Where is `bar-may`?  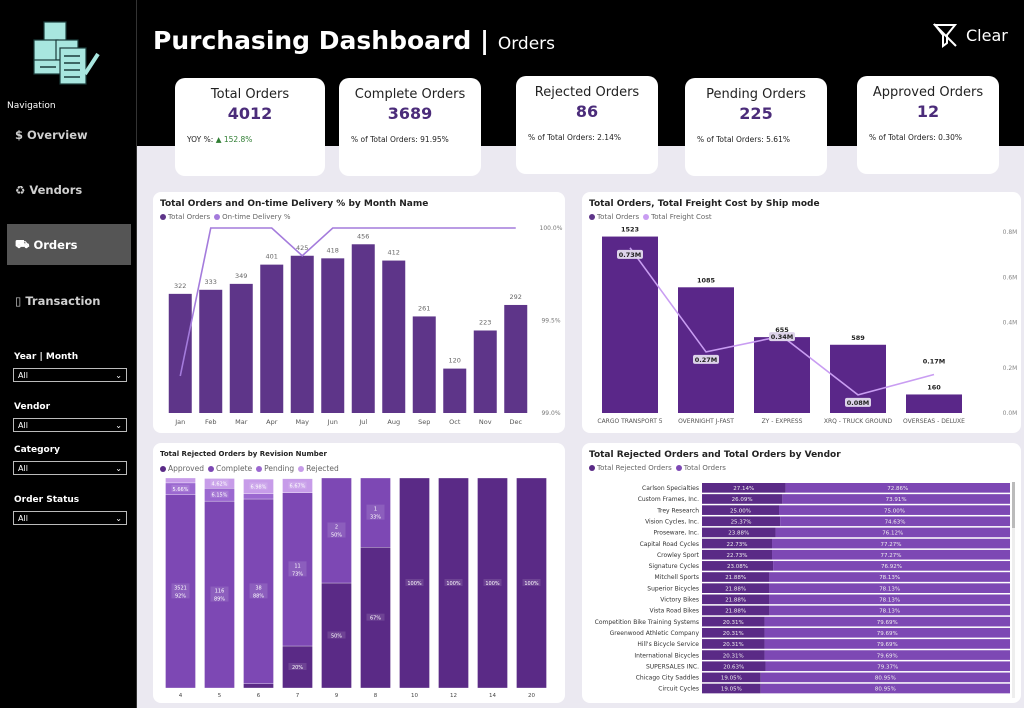
bar-may is located at coordinates (302, 334).